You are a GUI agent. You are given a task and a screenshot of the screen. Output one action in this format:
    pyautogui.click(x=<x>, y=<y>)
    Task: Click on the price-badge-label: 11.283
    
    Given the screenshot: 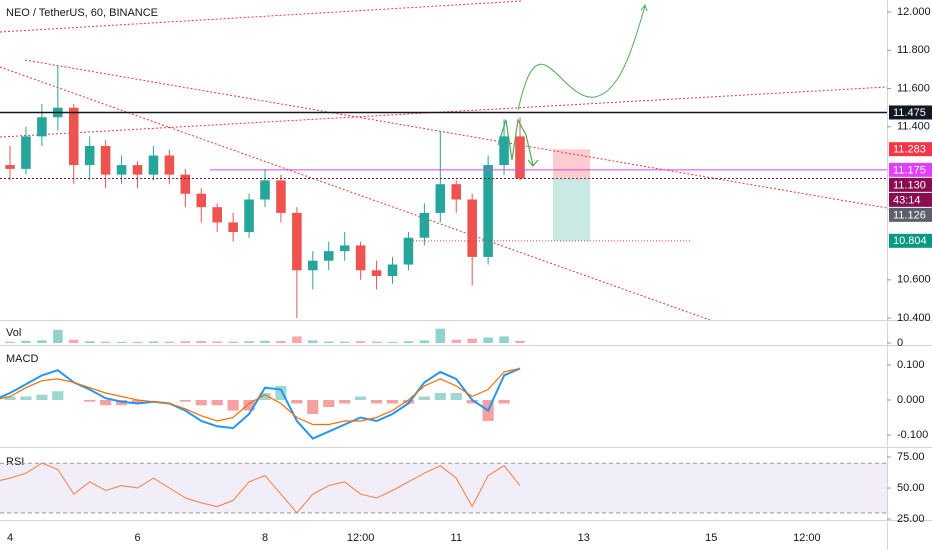 What is the action you would take?
    pyautogui.click(x=909, y=150)
    